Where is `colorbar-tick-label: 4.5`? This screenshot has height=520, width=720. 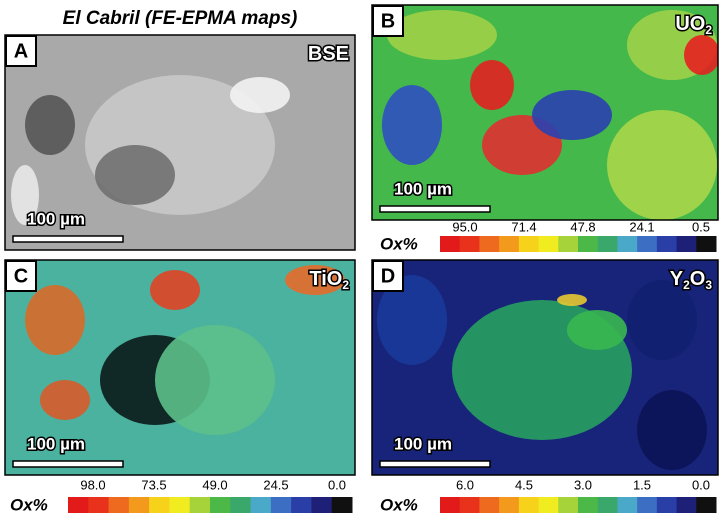
colorbar-tick-label: 4.5 is located at coordinates (524, 484).